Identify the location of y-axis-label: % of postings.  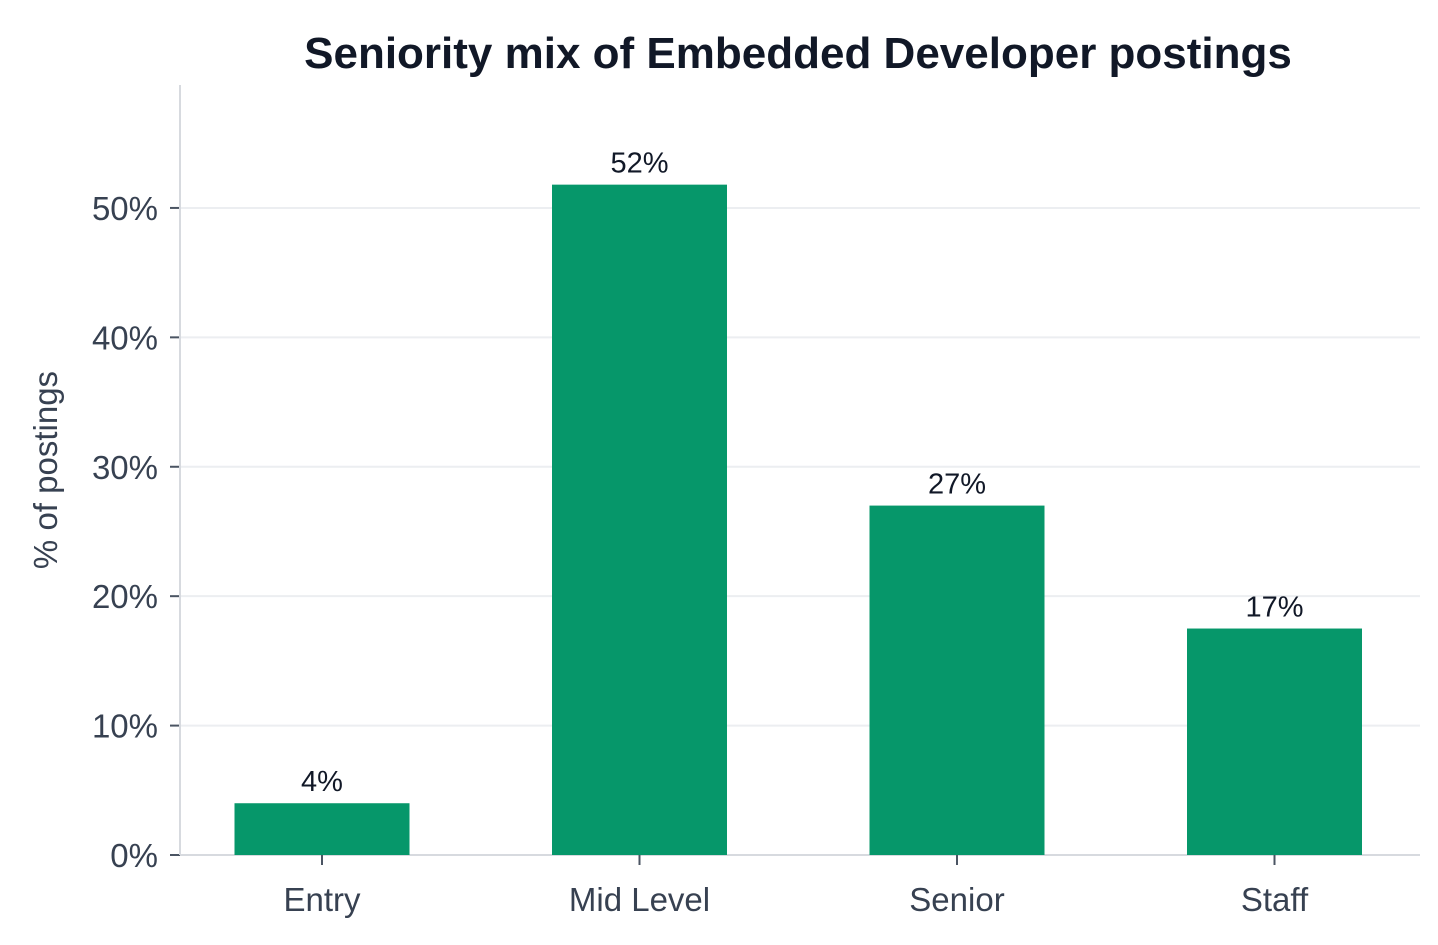
(45, 470).